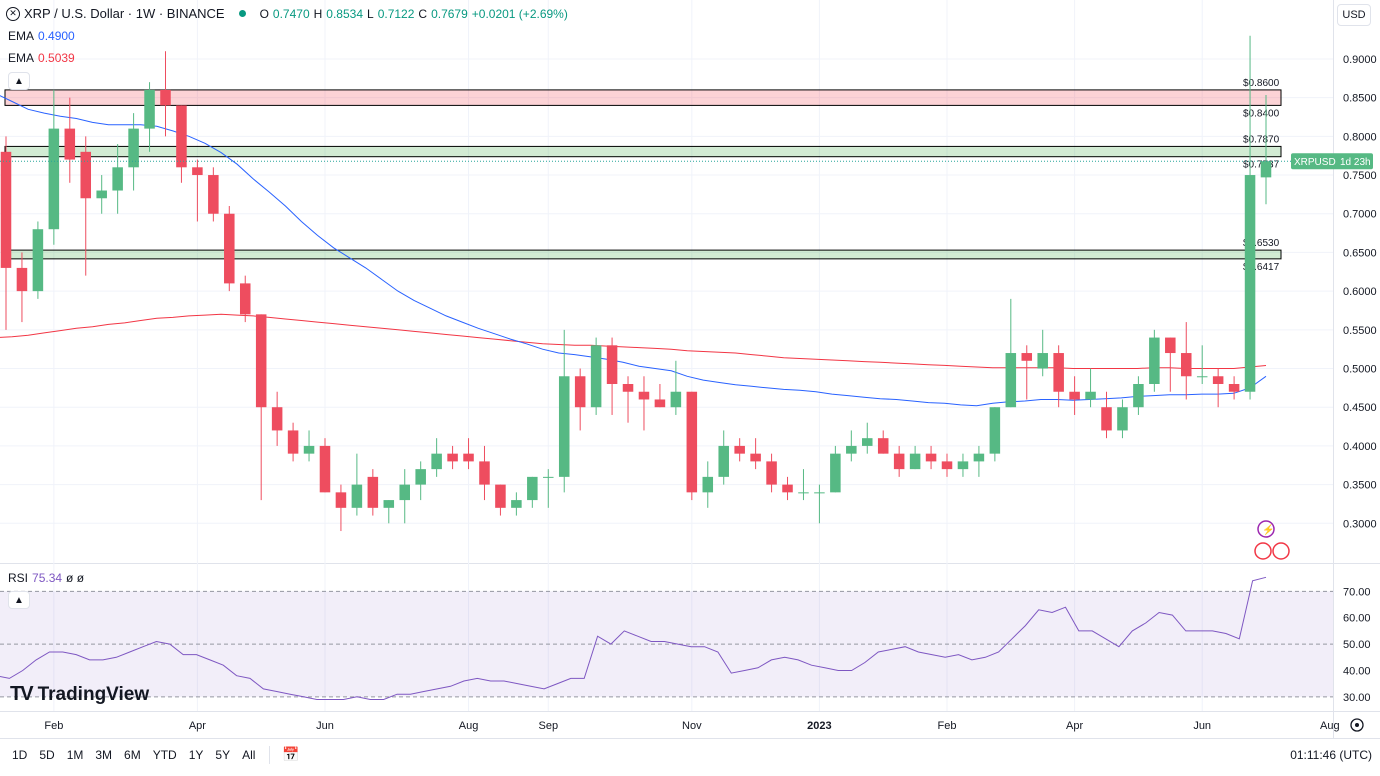 This screenshot has height=776, width=1380. What do you see at coordinates (643, 151) in the screenshot?
I see `zone-support` at bounding box center [643, 151].